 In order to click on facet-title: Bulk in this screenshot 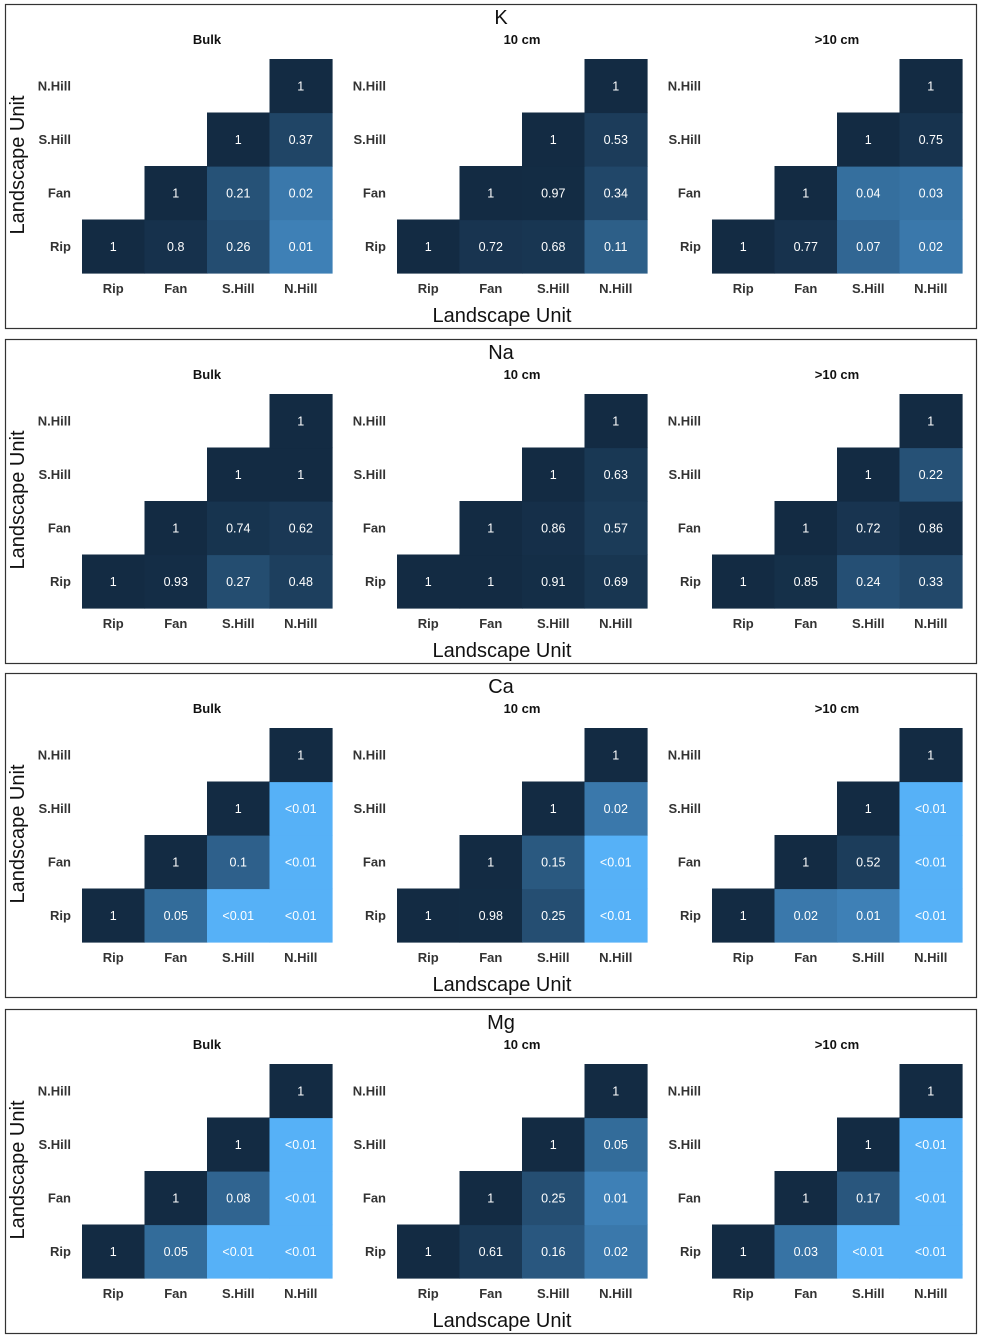, I will do `click(207, 708)`.